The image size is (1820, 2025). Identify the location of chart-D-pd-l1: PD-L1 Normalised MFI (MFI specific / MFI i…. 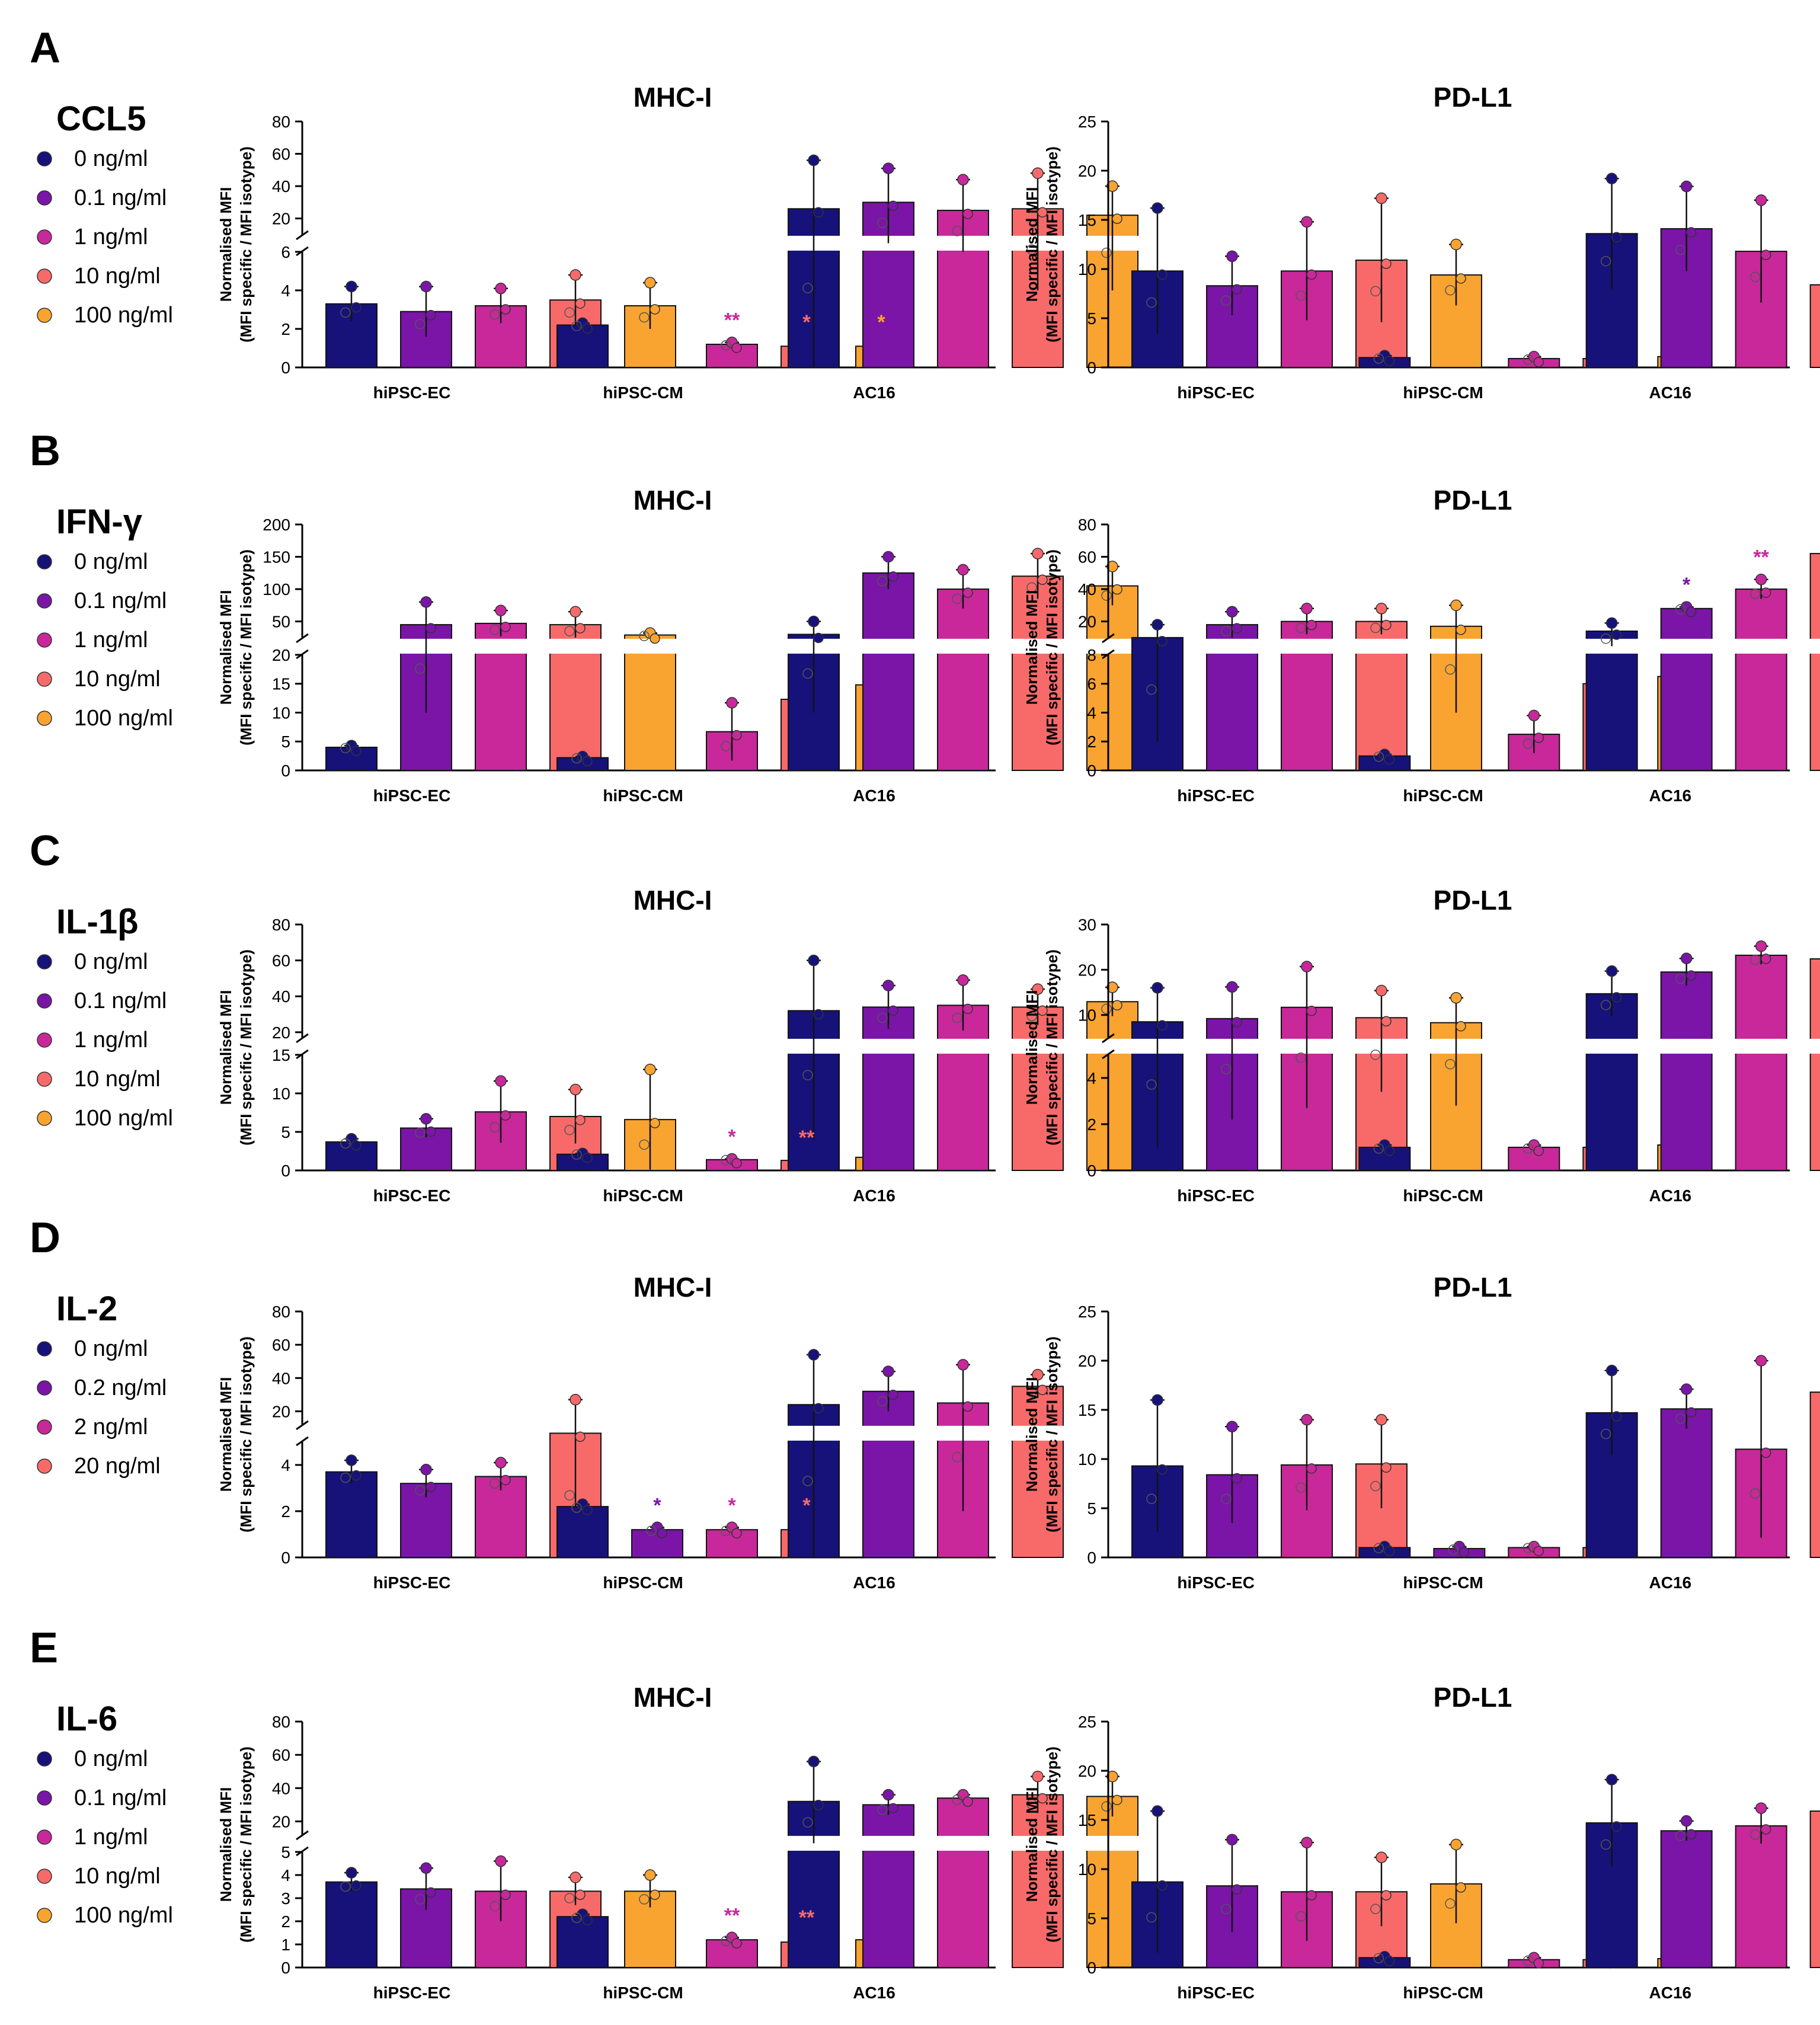
(1421, 1432).